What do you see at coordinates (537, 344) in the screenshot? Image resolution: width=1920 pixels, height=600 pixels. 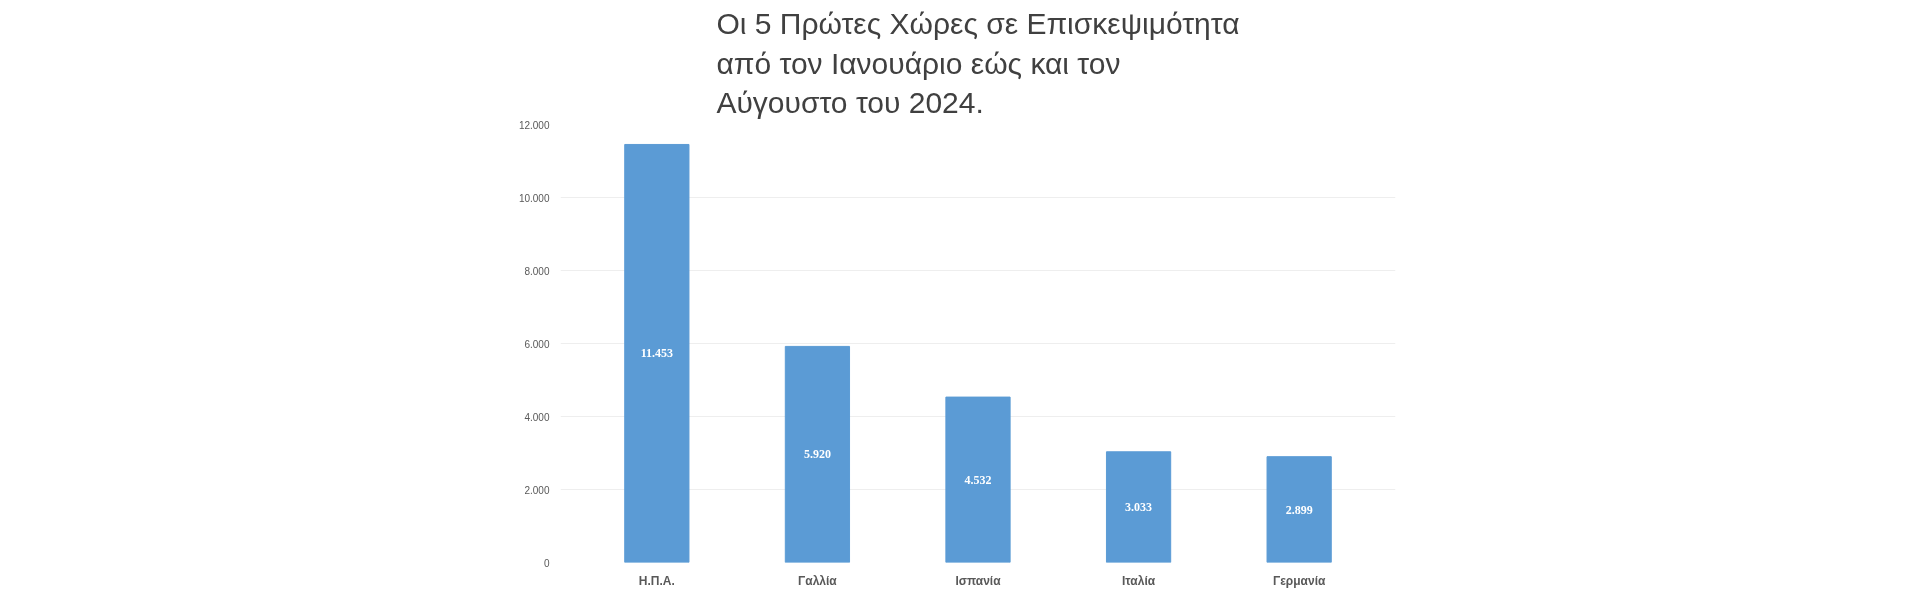 I see `y-tick-label: 6.000` at bounding box center [537, 344].